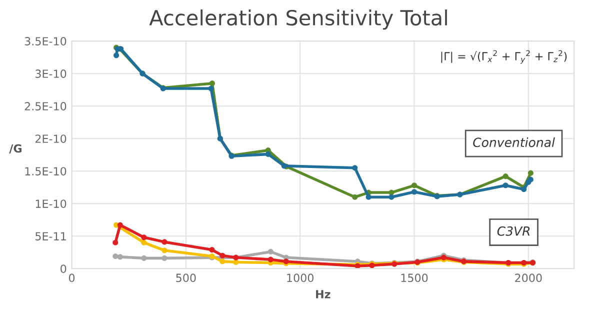 This screenshot has height=316, width=598. What do you see at coordinates (71, 278) in the screenshot?
I see `x-tick-label: 0` at bounding box center [71, 278].